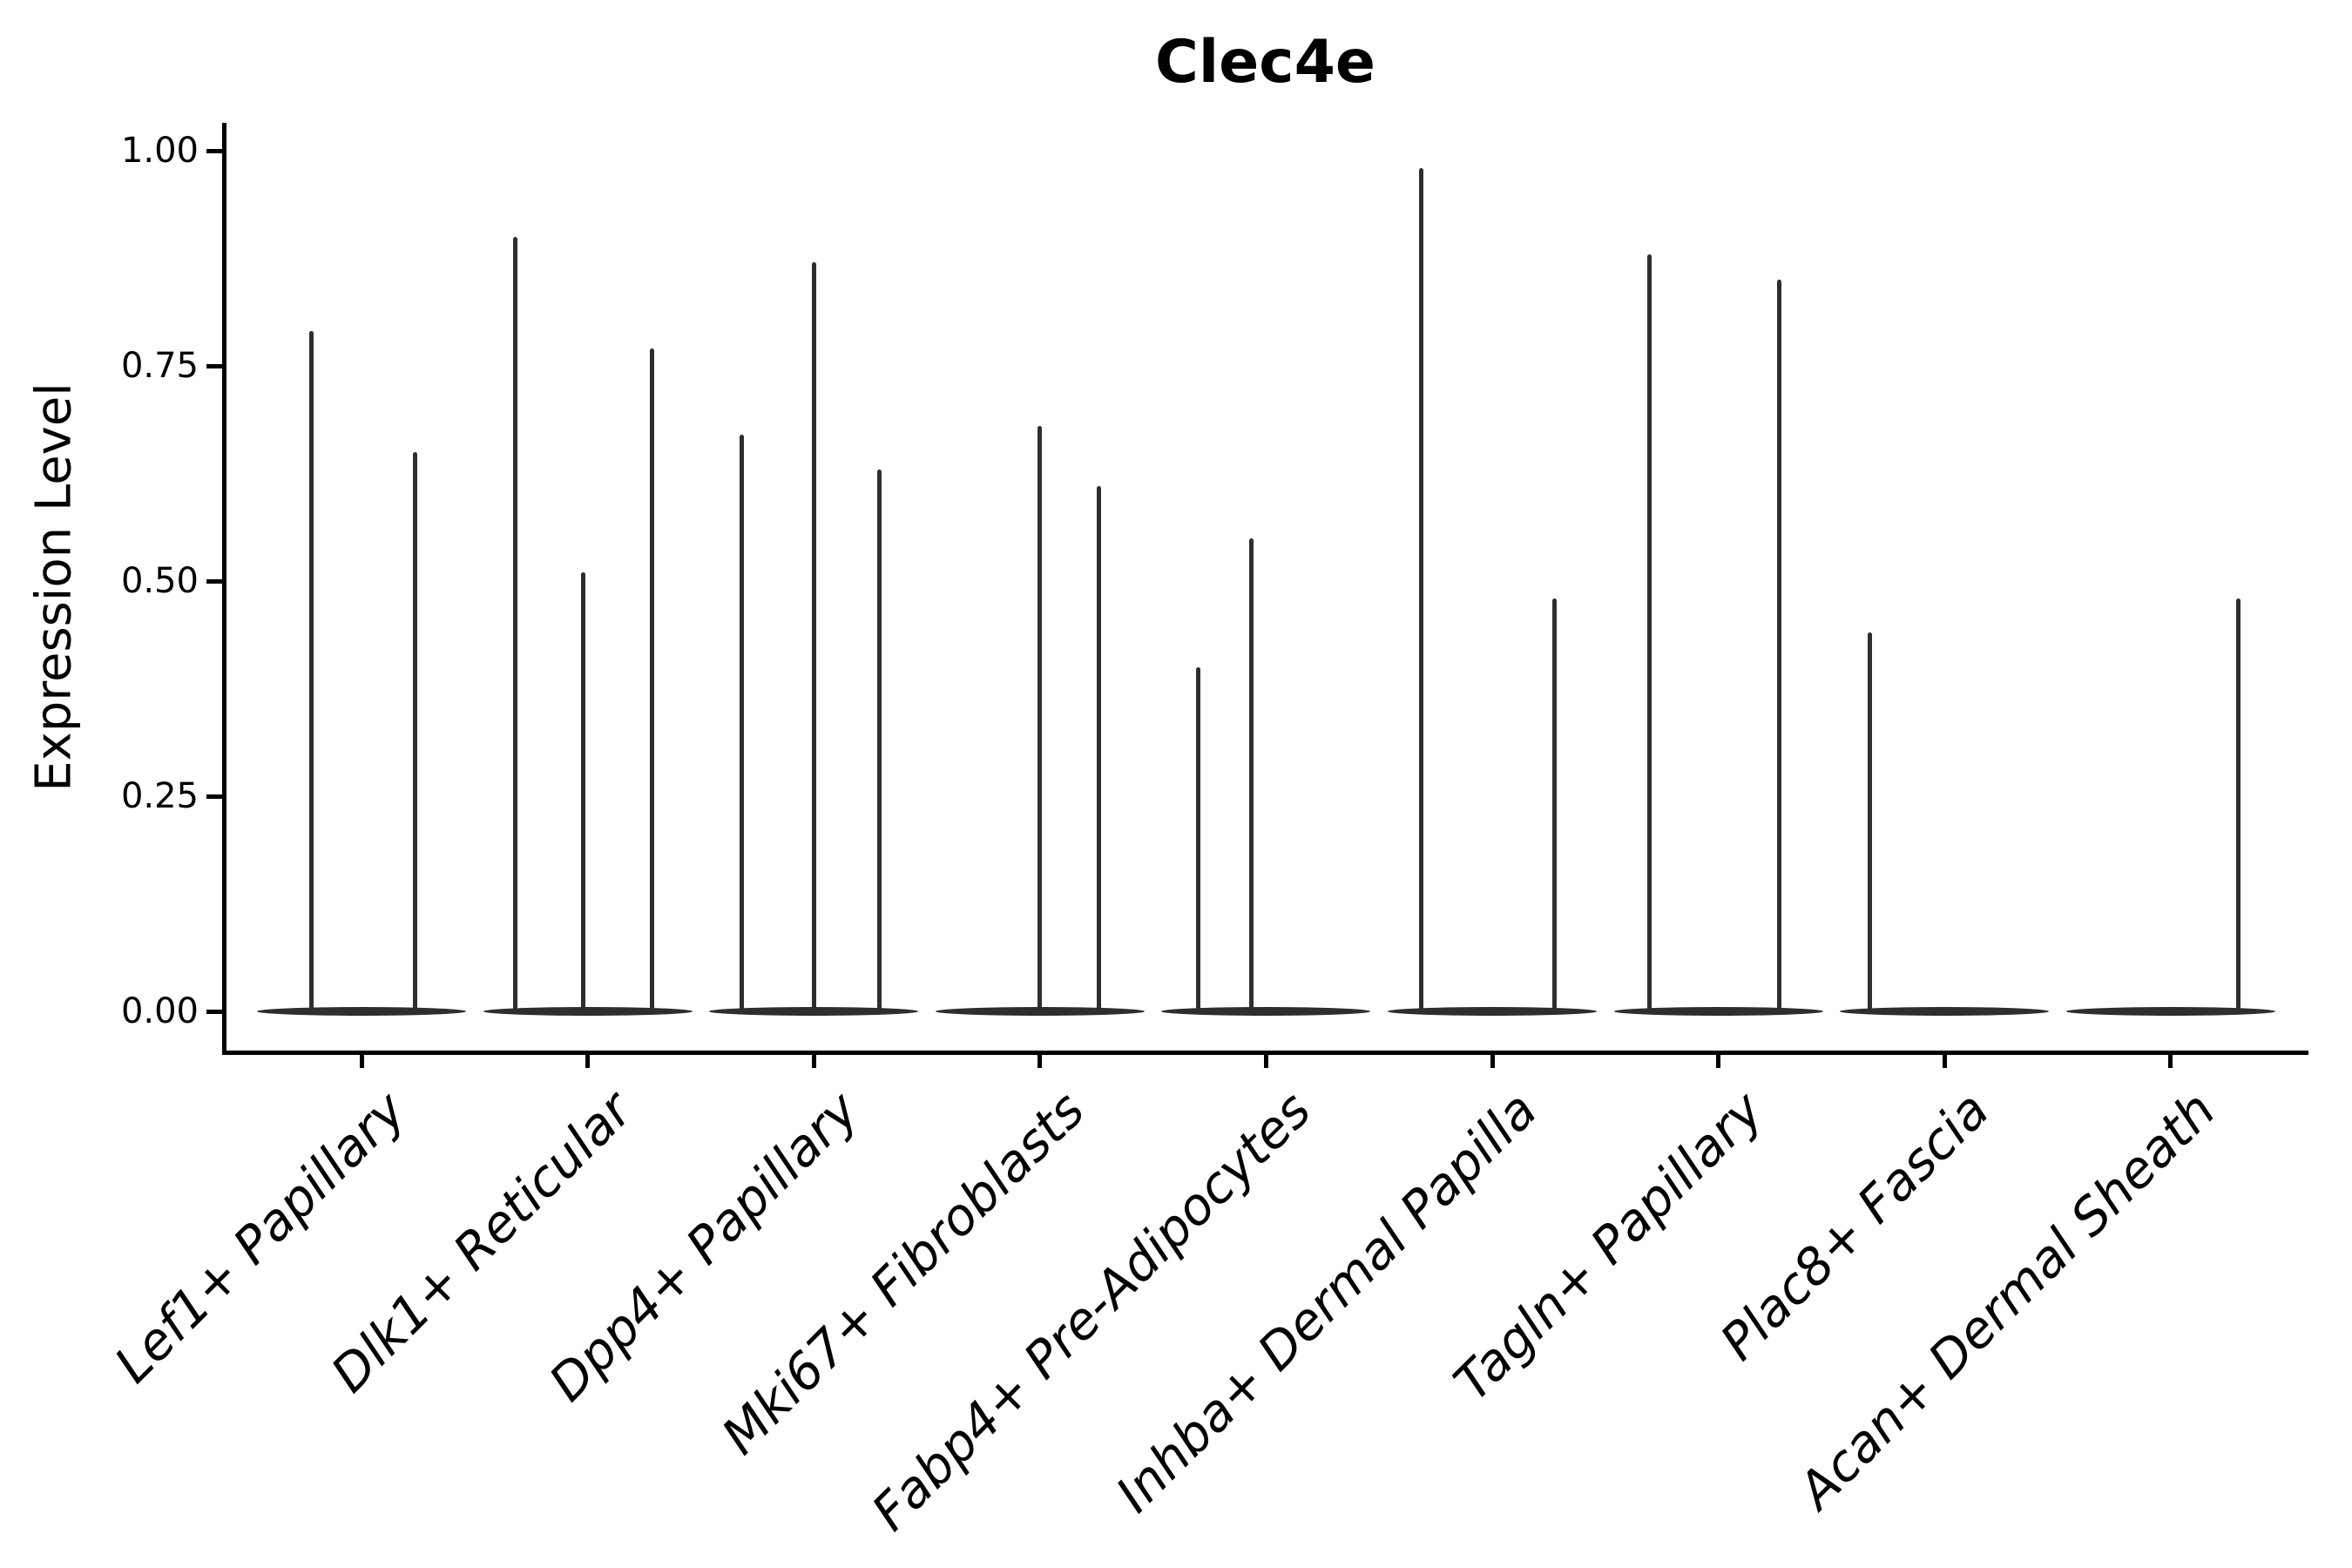 Image resolution: width=2352 pixels, height=1568 pixels. I want to click on y-tick-label: 0.25, so click(159, 796).